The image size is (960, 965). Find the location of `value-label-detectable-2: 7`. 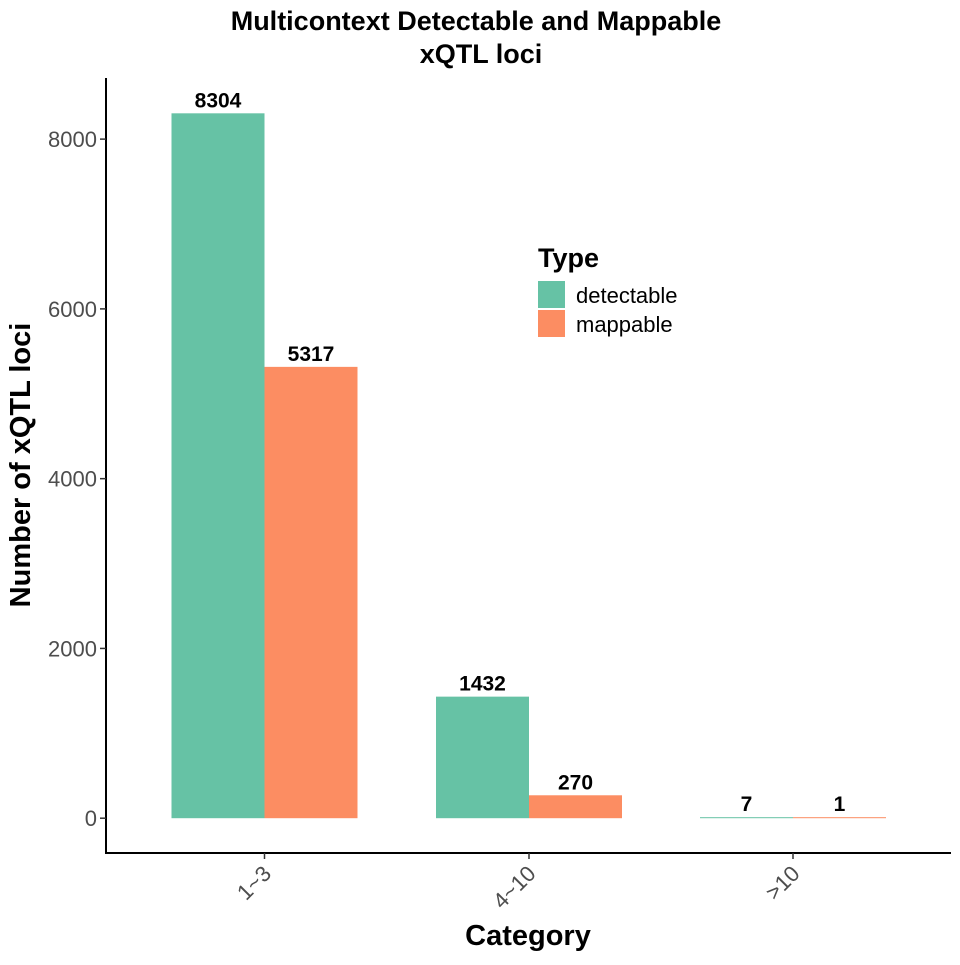

value-label-detectable-2: 7 is located at coordinates (747, 804).